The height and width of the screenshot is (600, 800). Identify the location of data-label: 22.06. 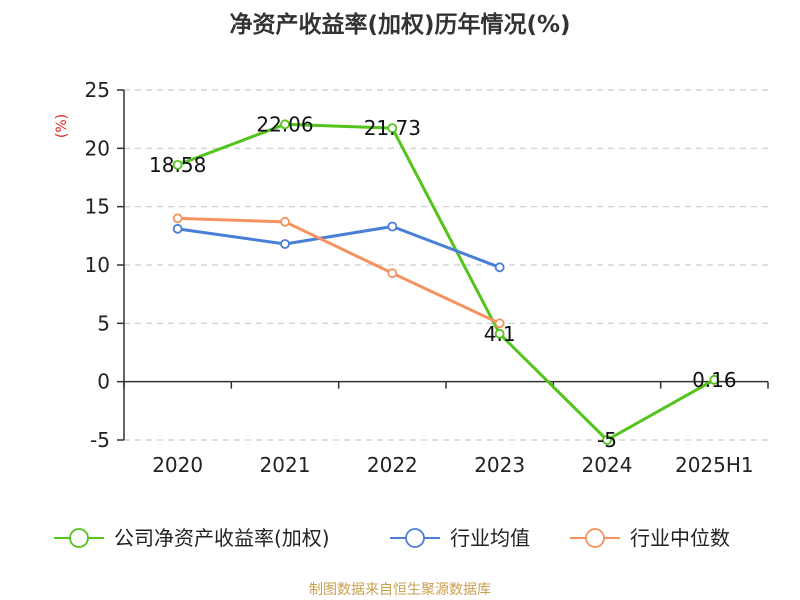
(284, 124).